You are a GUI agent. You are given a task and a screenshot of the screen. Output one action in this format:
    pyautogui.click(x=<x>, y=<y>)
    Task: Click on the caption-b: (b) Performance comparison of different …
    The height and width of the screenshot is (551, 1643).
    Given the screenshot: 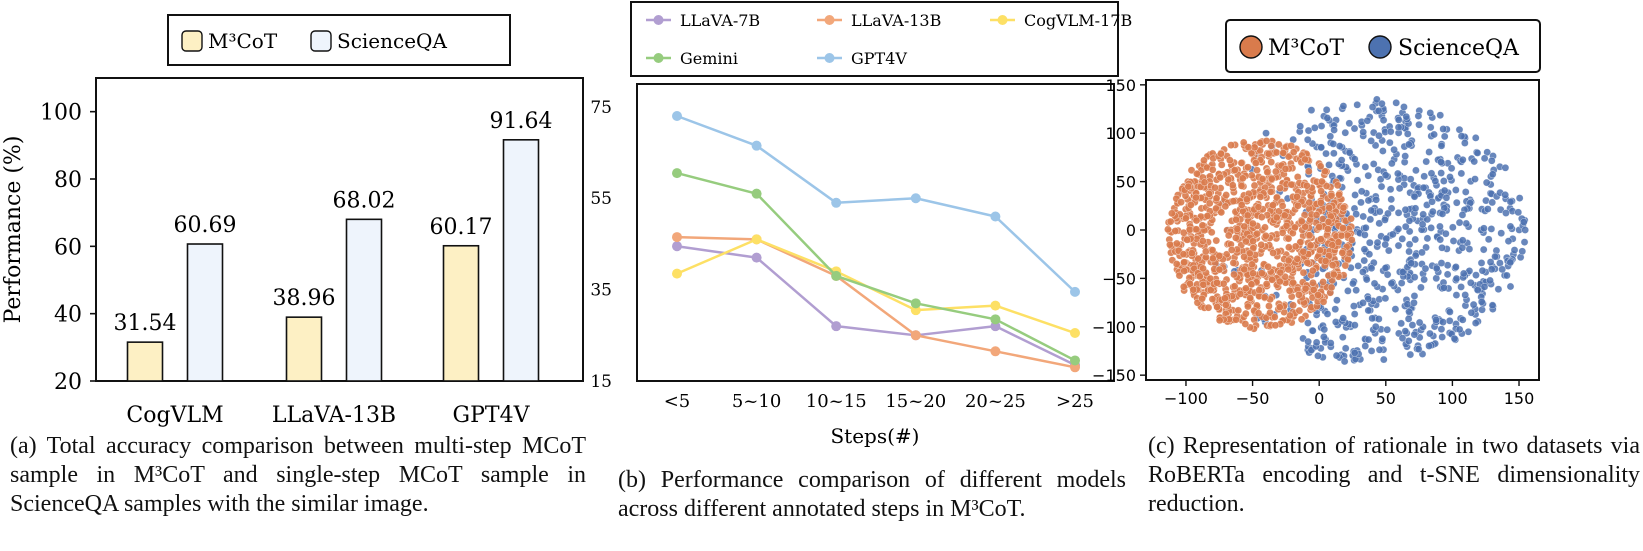 What is the action you would take?
    pyautogui.click(x=872, y=494)
    